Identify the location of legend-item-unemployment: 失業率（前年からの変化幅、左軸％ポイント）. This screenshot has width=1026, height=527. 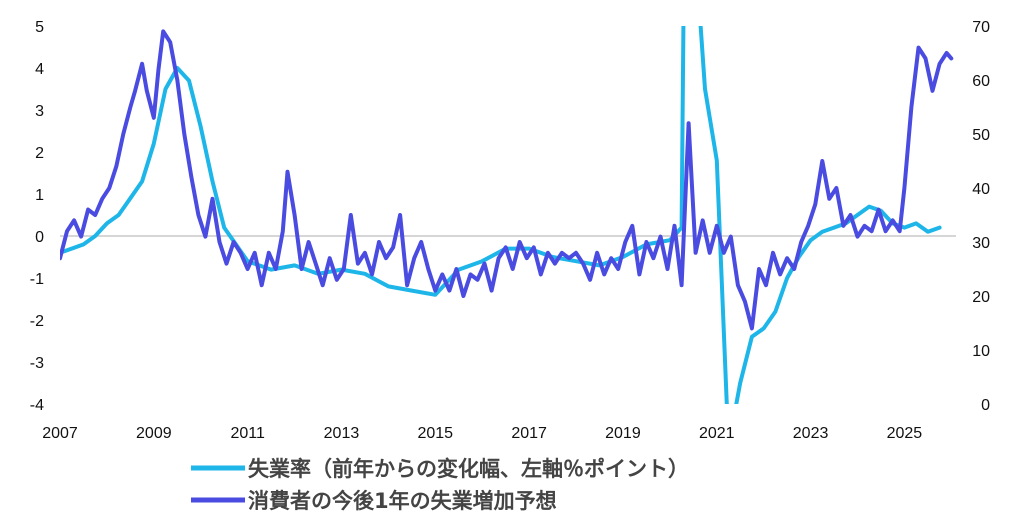
(440, 469).